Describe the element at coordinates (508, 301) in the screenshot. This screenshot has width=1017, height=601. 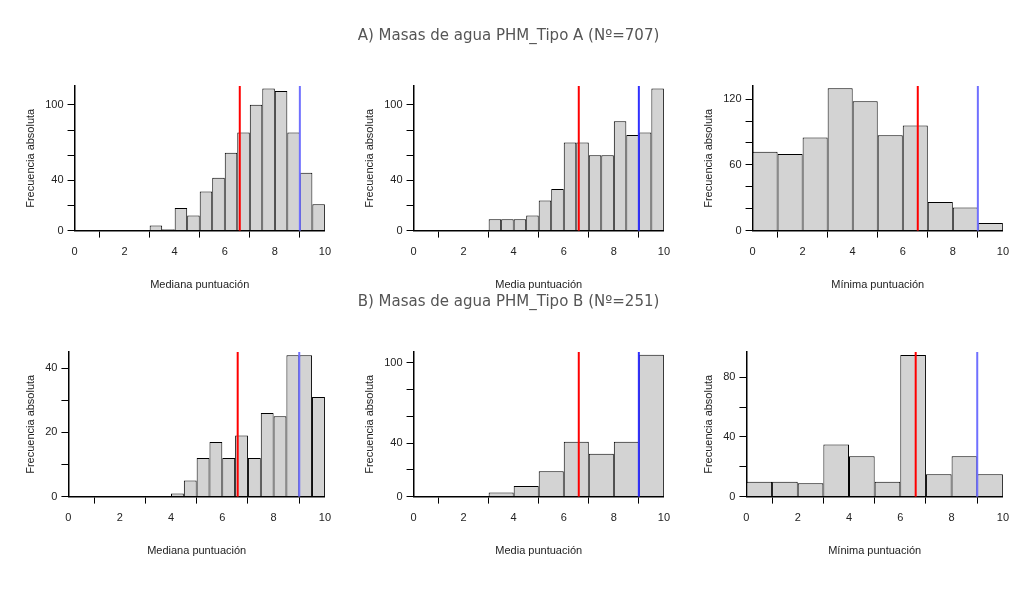
I see `chart-title: B) Masas de agua PHM_Tipo B (Nº=251)` at that location.